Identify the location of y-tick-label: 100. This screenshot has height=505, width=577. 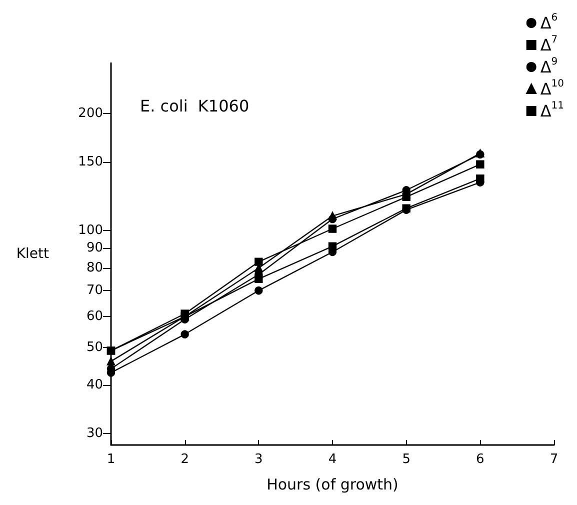
(90, 230).